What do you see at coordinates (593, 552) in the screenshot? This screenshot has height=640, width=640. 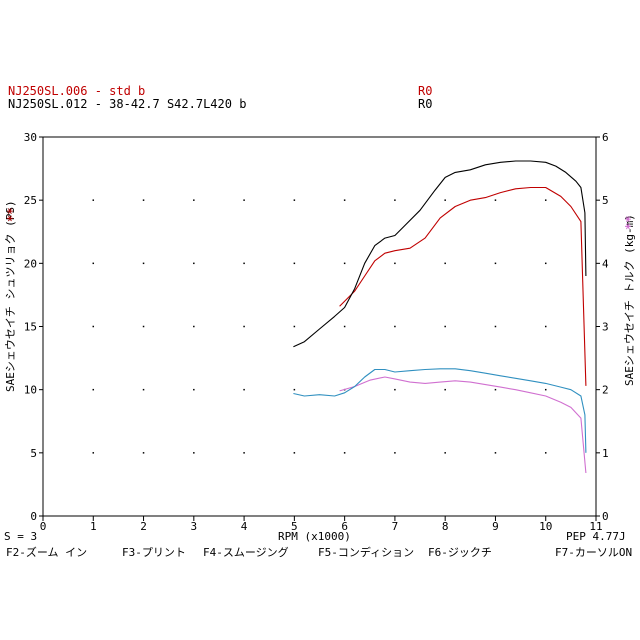 I see `fkey-cursor-on: F7-カーソルON` at bounding box center [593, 552].